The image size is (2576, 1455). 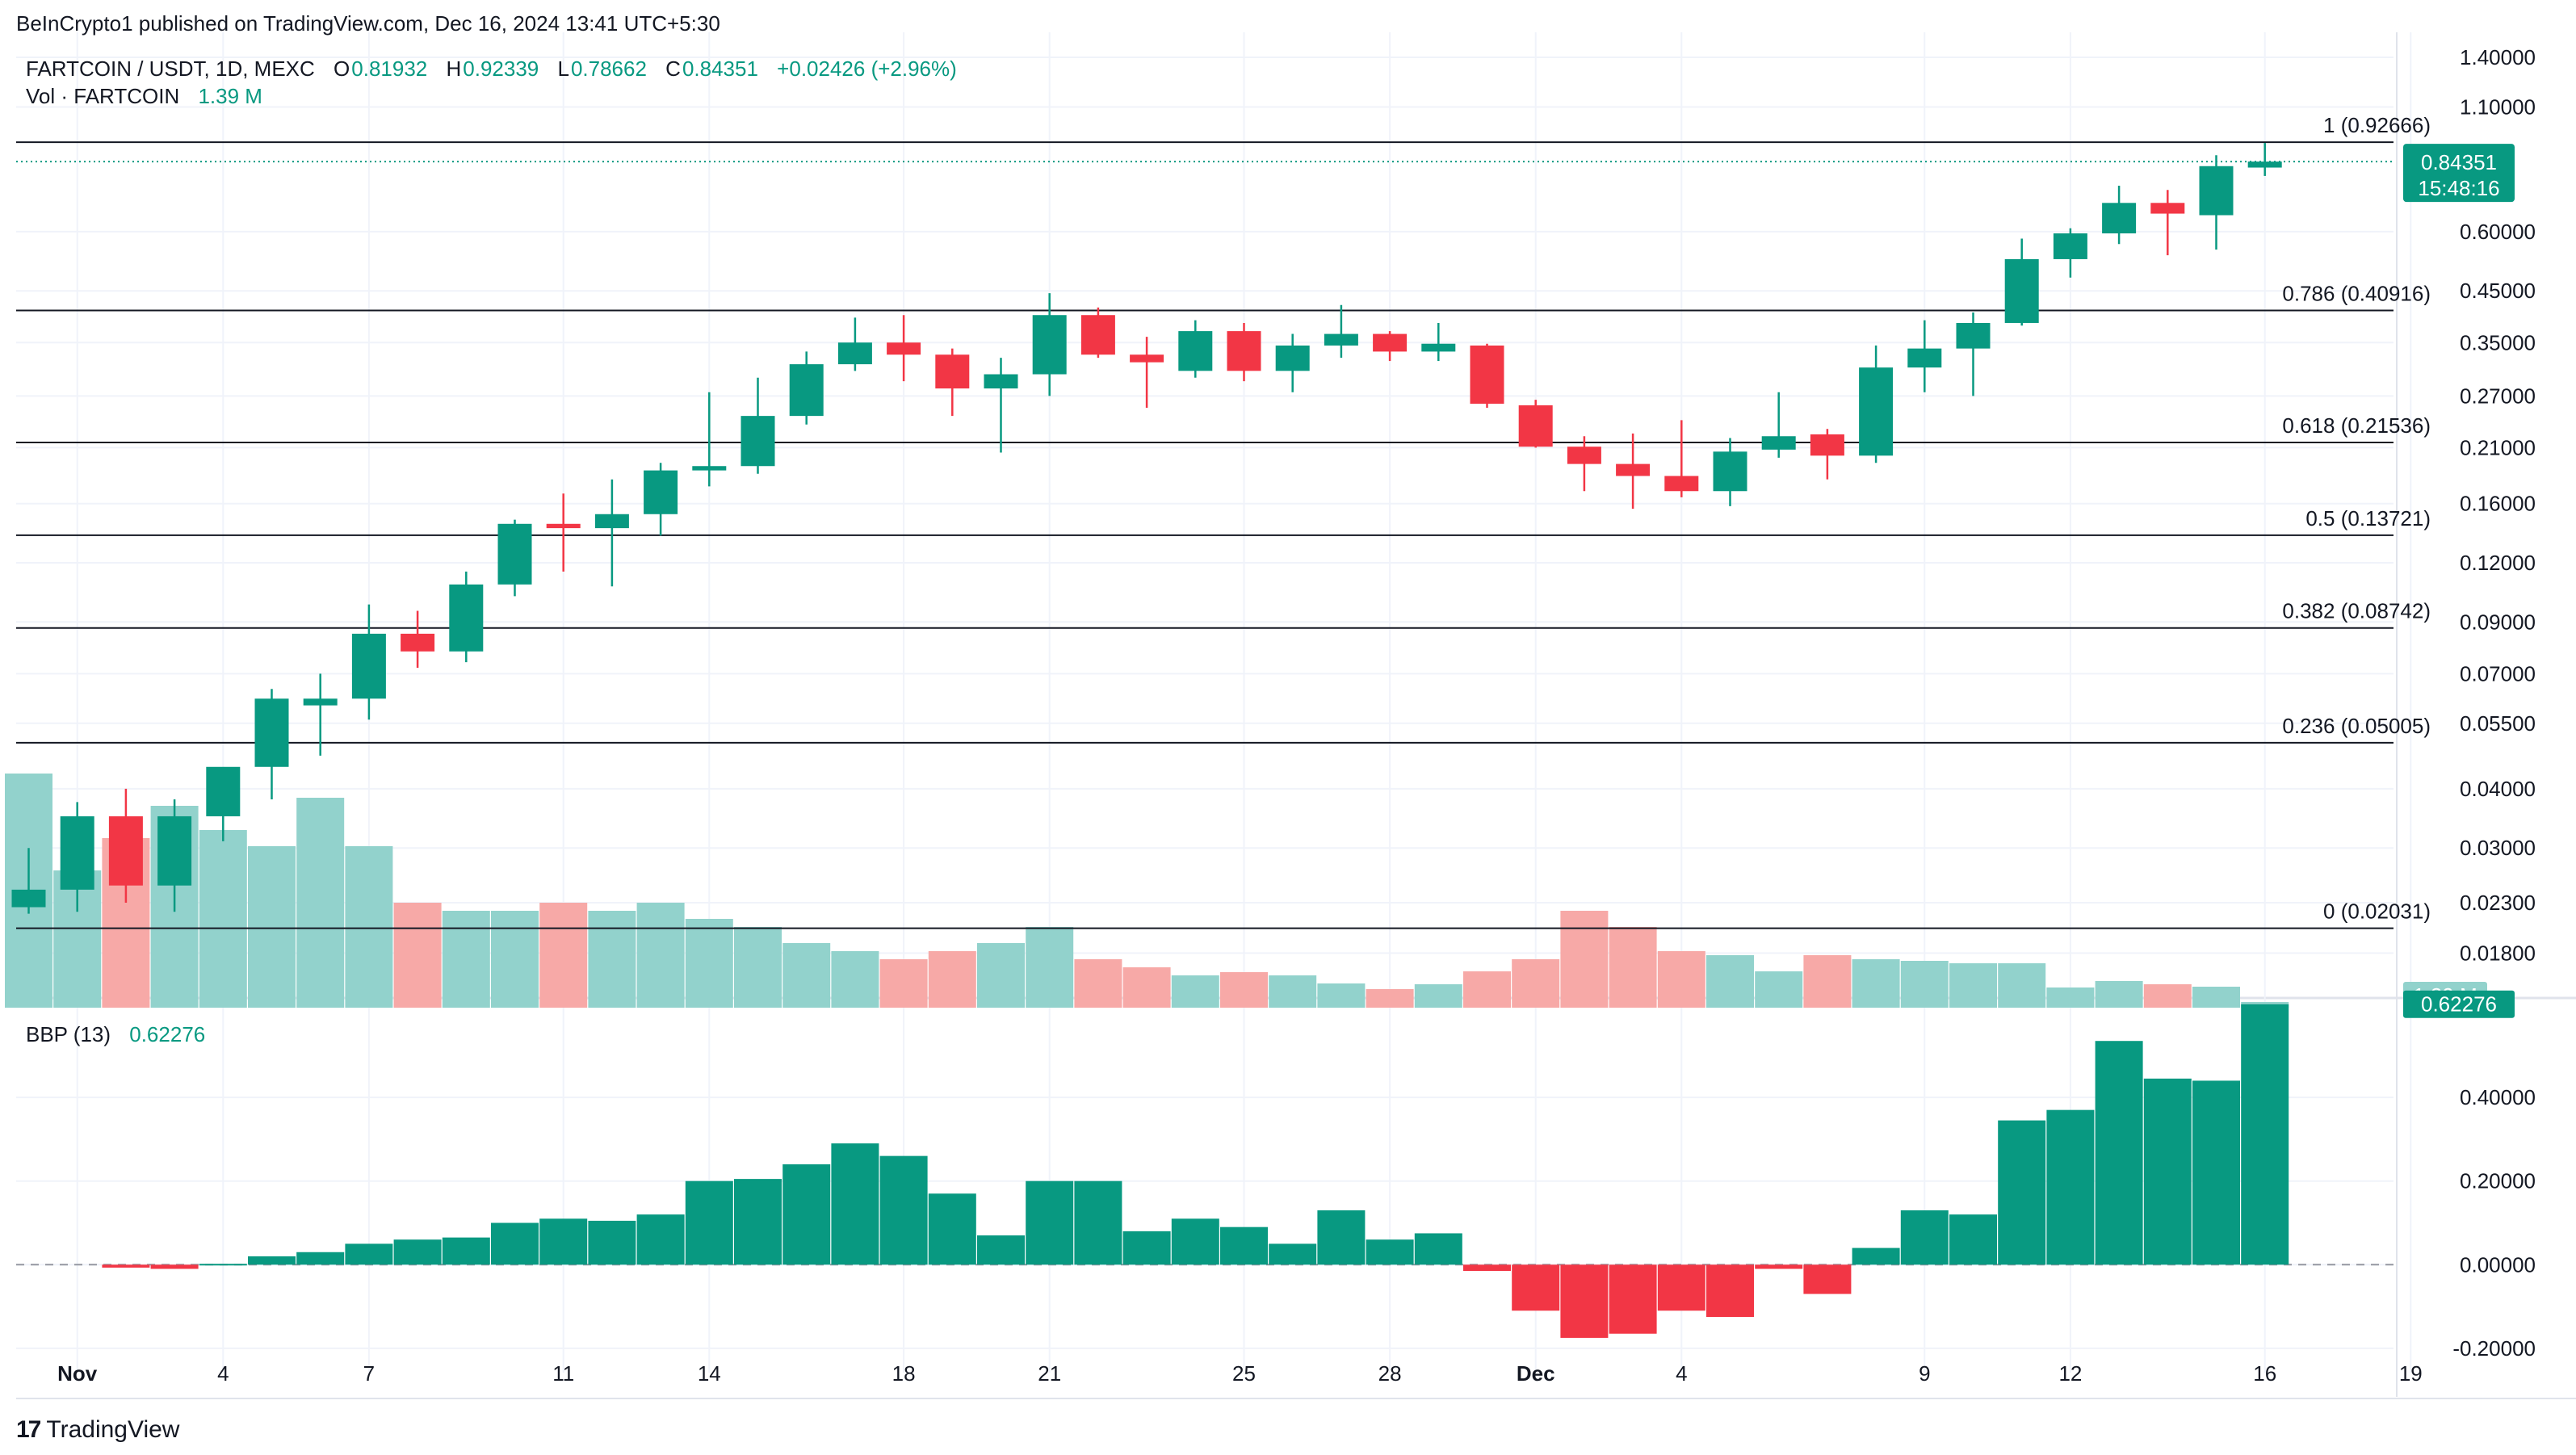 I want to click on bbp-label: BBP (13), so click(x=68, y=1034).